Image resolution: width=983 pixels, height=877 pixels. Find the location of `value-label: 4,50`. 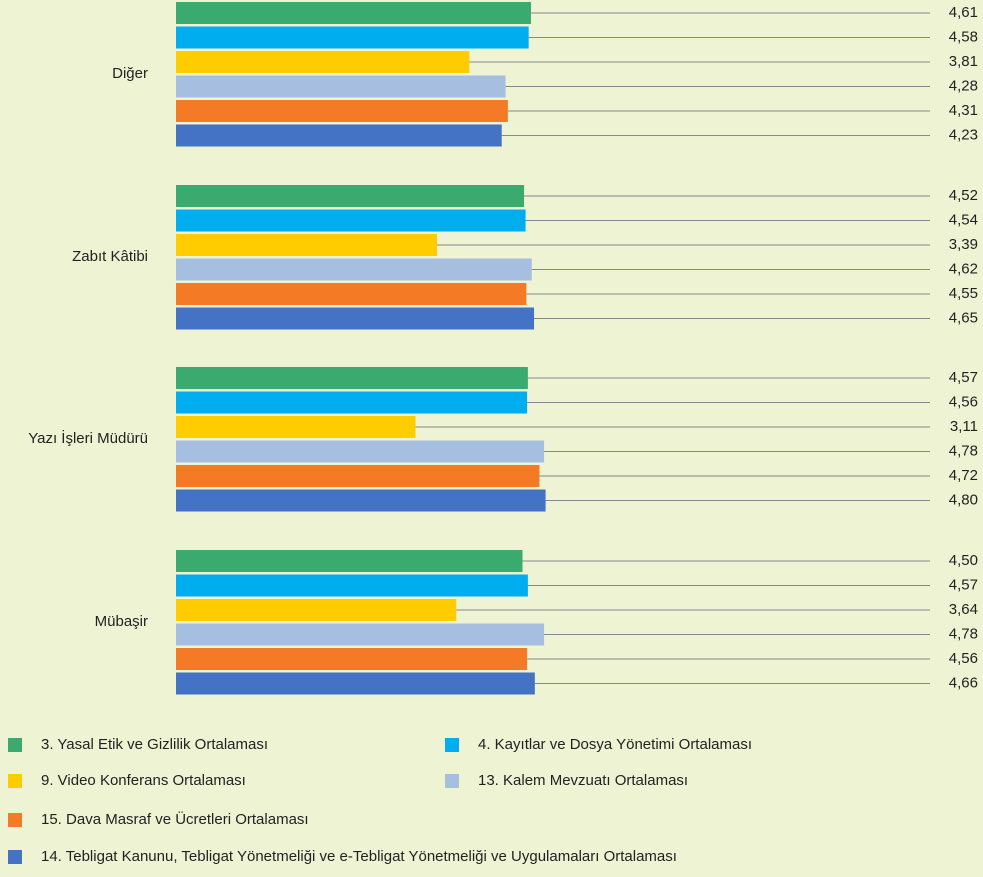

value-label: 4,50 is located at coordinates (963, 560).